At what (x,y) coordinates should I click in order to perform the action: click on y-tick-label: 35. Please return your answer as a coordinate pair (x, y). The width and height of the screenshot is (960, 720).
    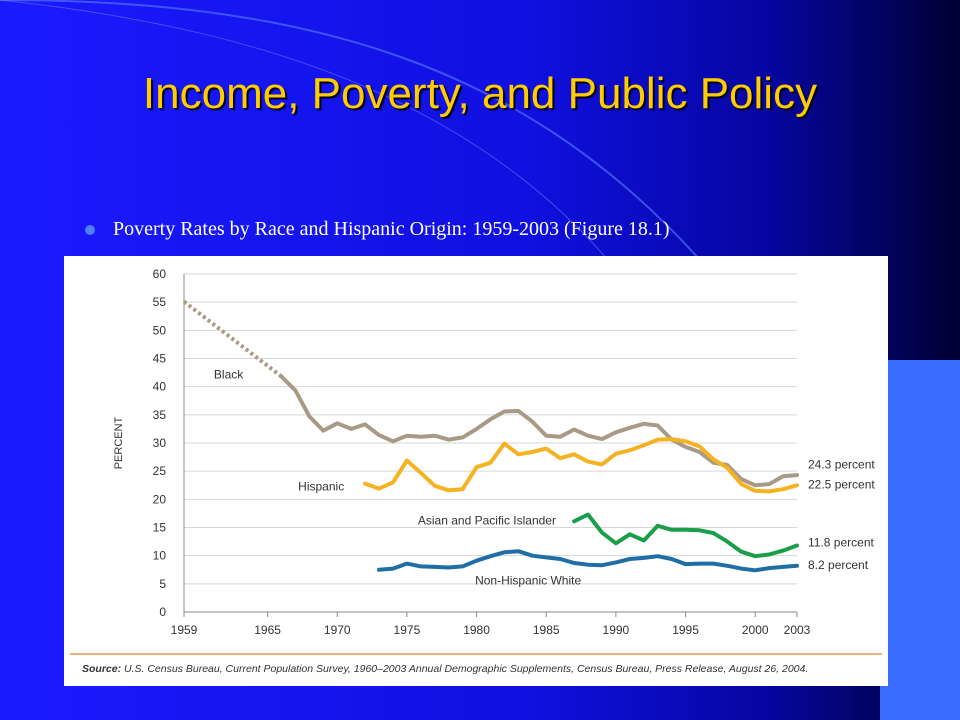
    Looking at the image, I should click on (160, 415).